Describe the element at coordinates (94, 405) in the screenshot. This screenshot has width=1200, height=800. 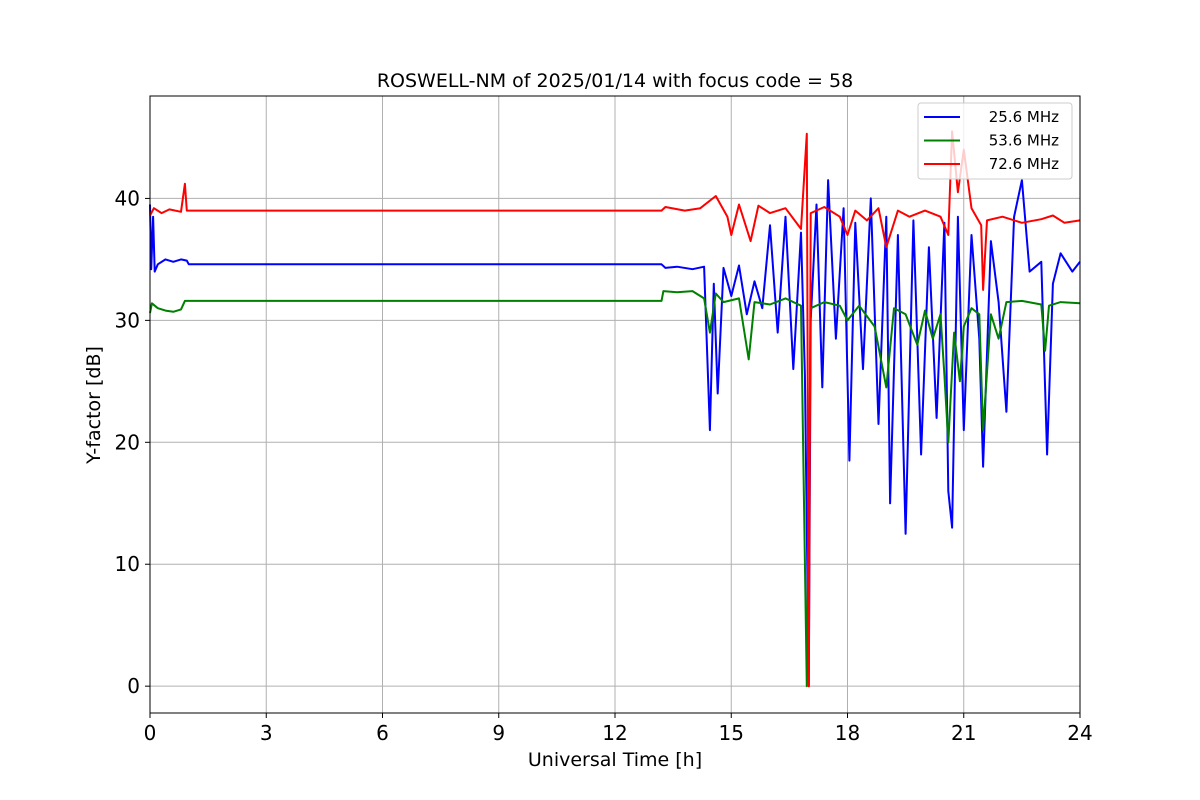
I see `y-axis-label: Y-factor [dB]` at that location.